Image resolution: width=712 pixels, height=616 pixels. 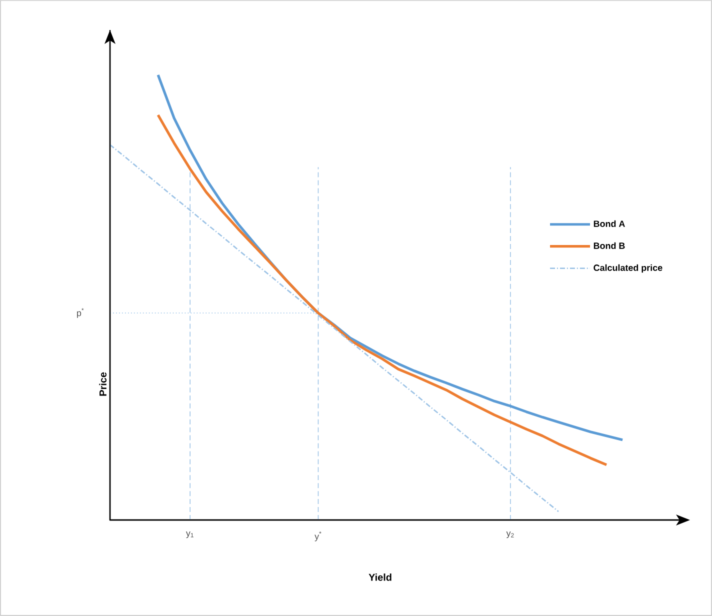 What do you see at coordinates (190, 535) in the screenshot?
I see `x-tick-label: y$_{1}$` at bounding box center [190, 535].